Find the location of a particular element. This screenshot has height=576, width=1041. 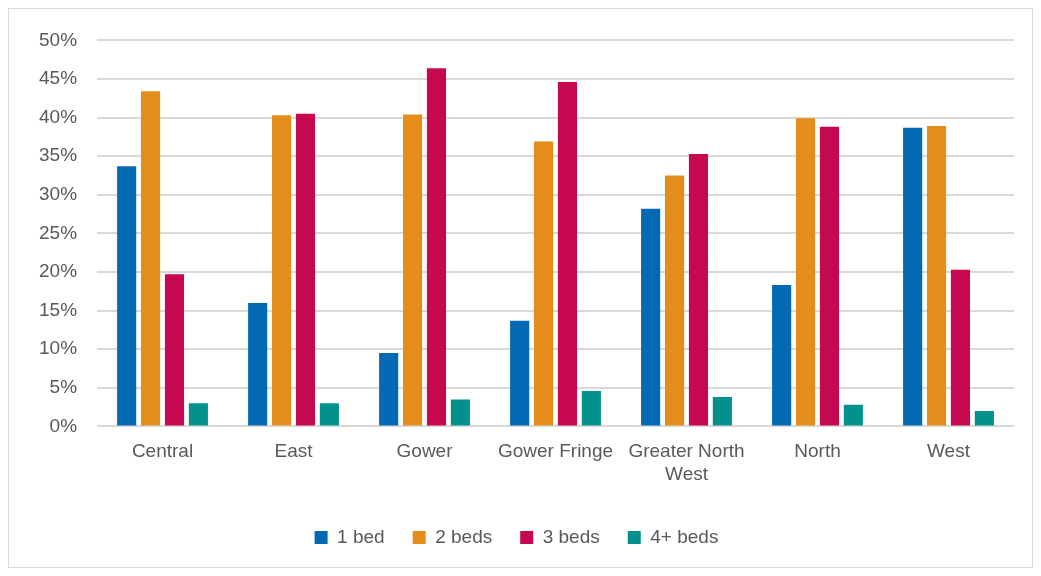

y-tick-label: 20% is located at coordinates (58, 271).